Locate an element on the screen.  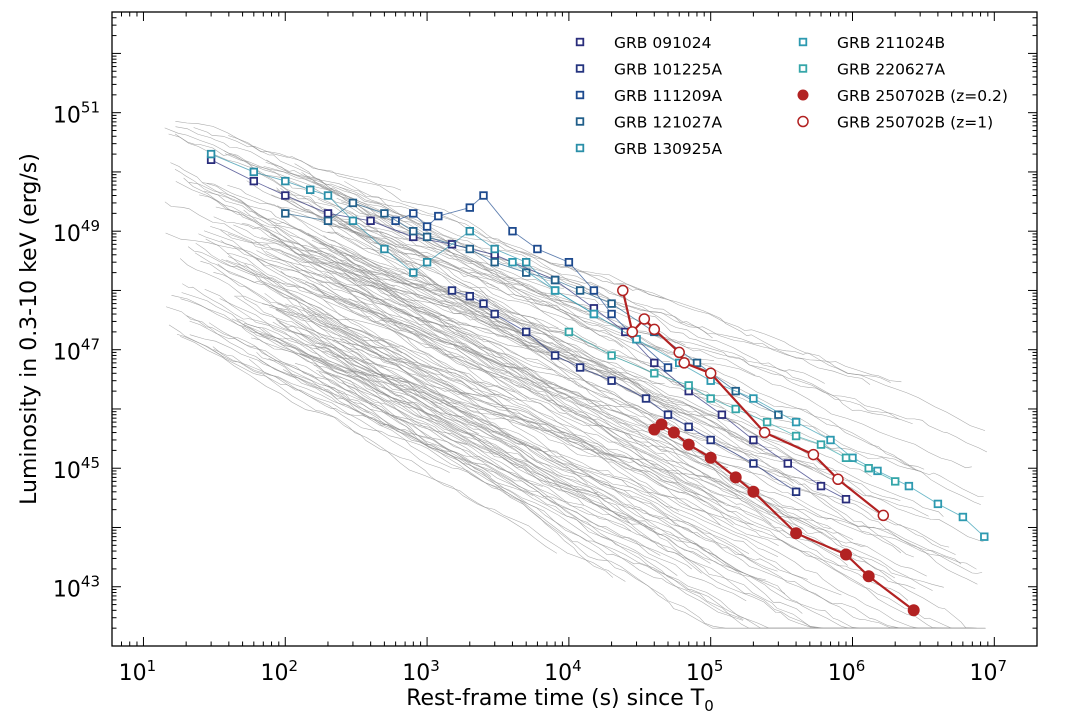
legend-item: GRB 250702B (z=0.2) is located at coordinates (902, 96).